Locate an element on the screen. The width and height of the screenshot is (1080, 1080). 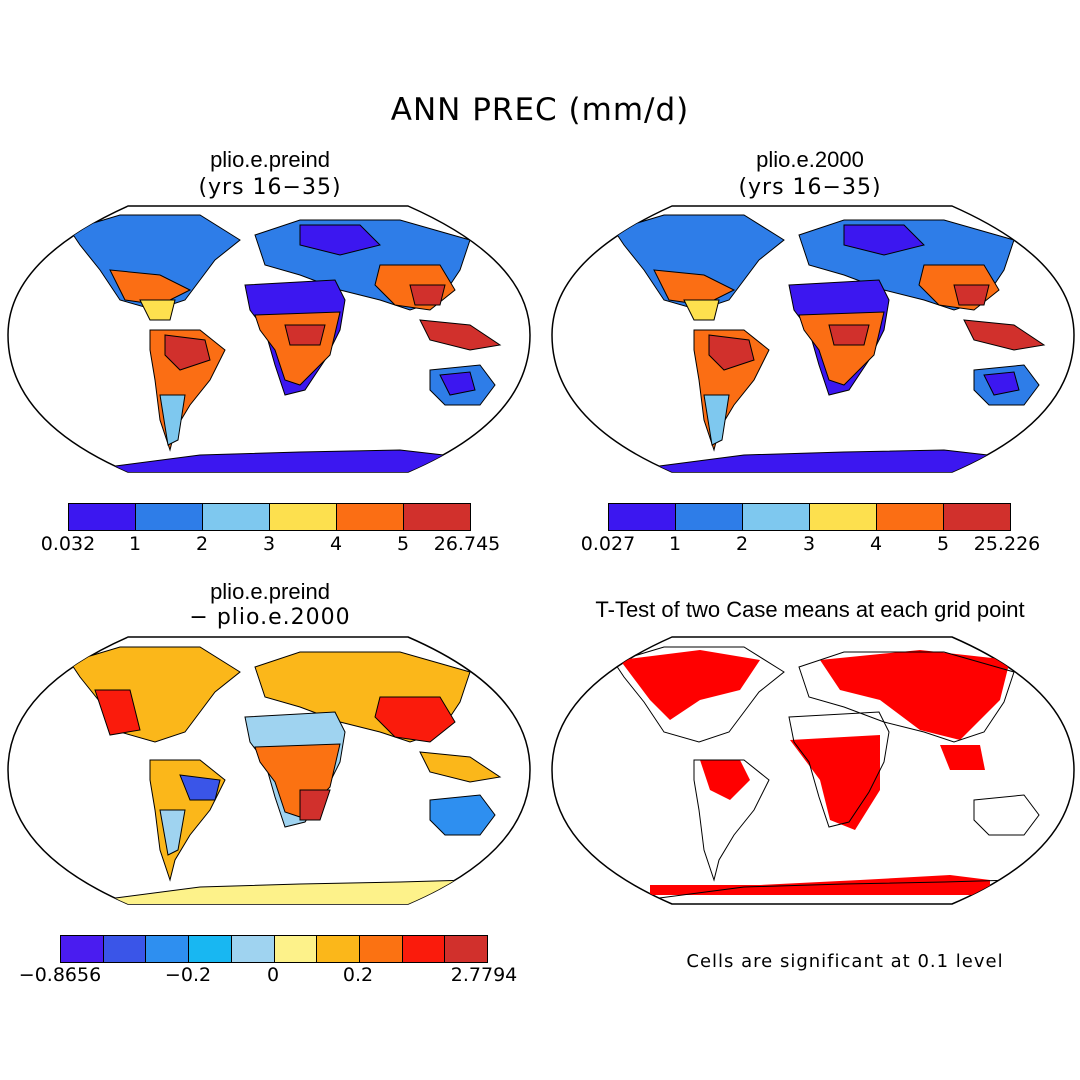
colorbar-panel3 is located at coordinates (274, 949).